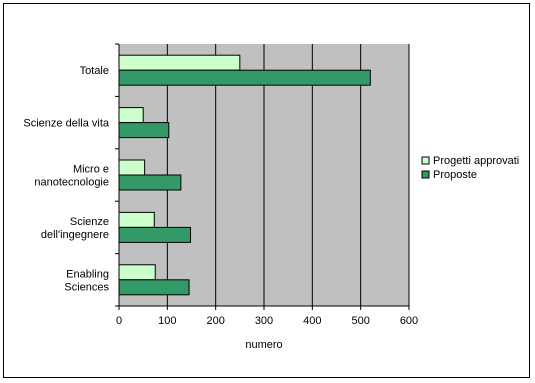 The width and height of the screenshot is (535, 383). I want to click on legend-label: Proposte, so click(455, 175).